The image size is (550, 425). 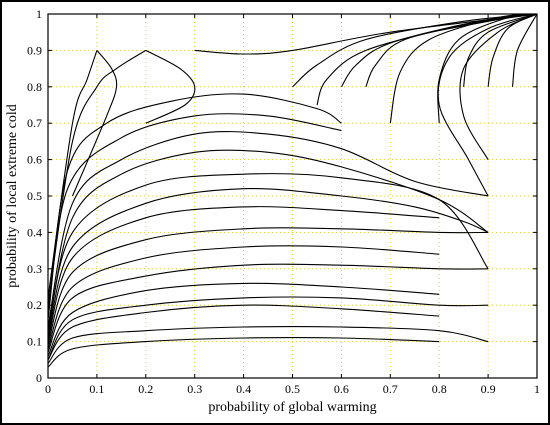 I want to click on x-tick-label: 0.3, so click(x=194, y=389).